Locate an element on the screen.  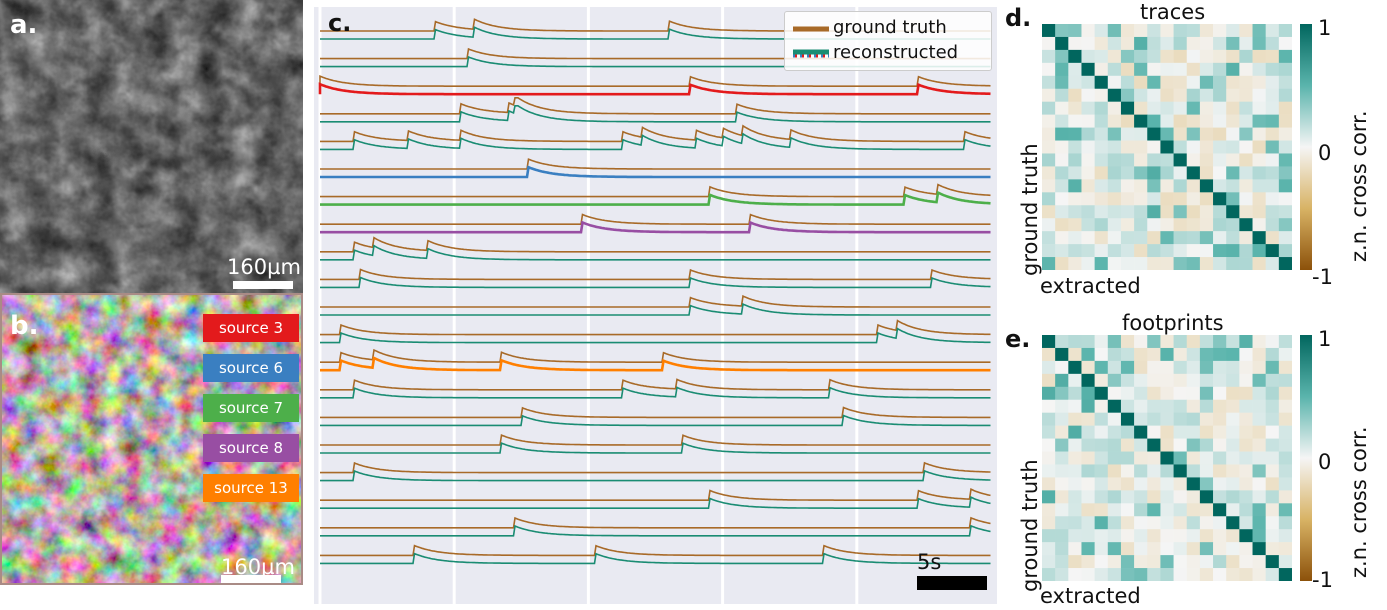
colorbar-e-label: z.n. cross corr. is located at coordinates (1359, 502).